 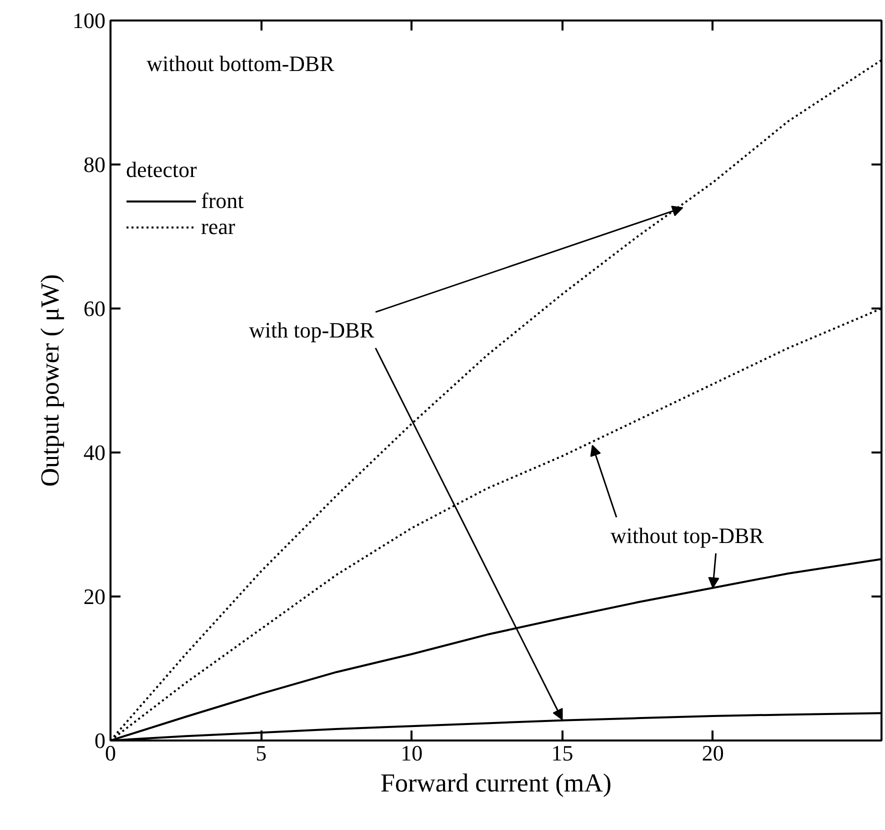 I want to click on legend-label: rear, so click(x=218, y=227).